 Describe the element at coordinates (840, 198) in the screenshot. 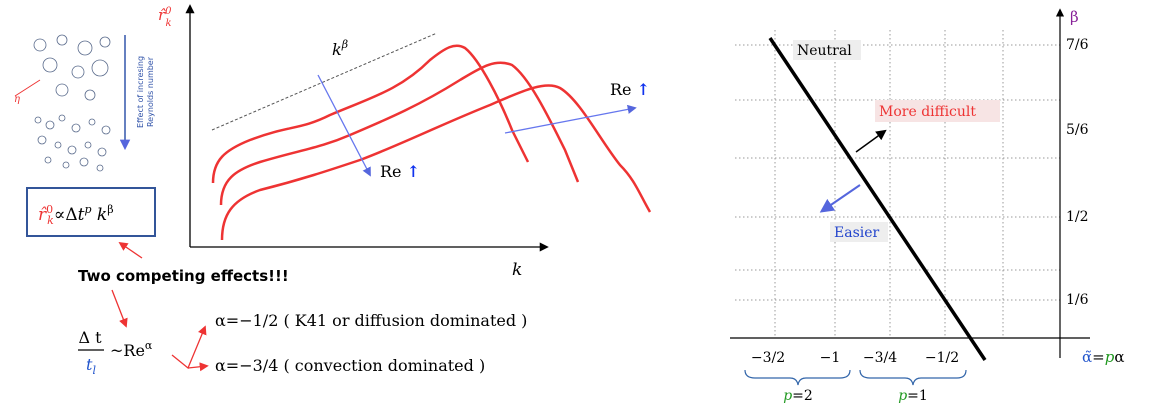

I see `easier-arrow` at that location.